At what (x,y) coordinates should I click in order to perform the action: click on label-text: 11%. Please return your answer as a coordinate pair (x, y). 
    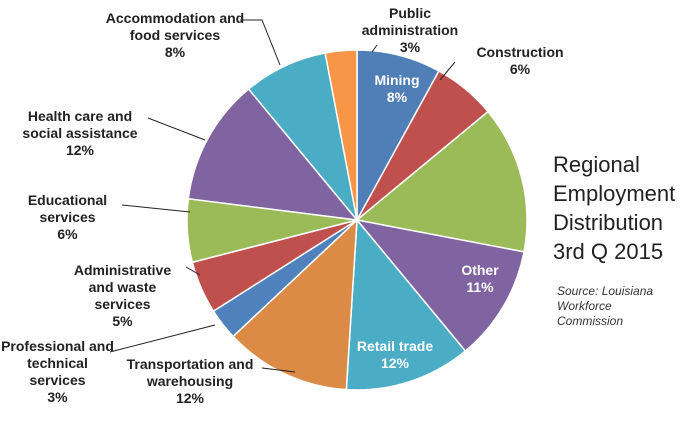
    Looking at the image, I should click on (480, 287).